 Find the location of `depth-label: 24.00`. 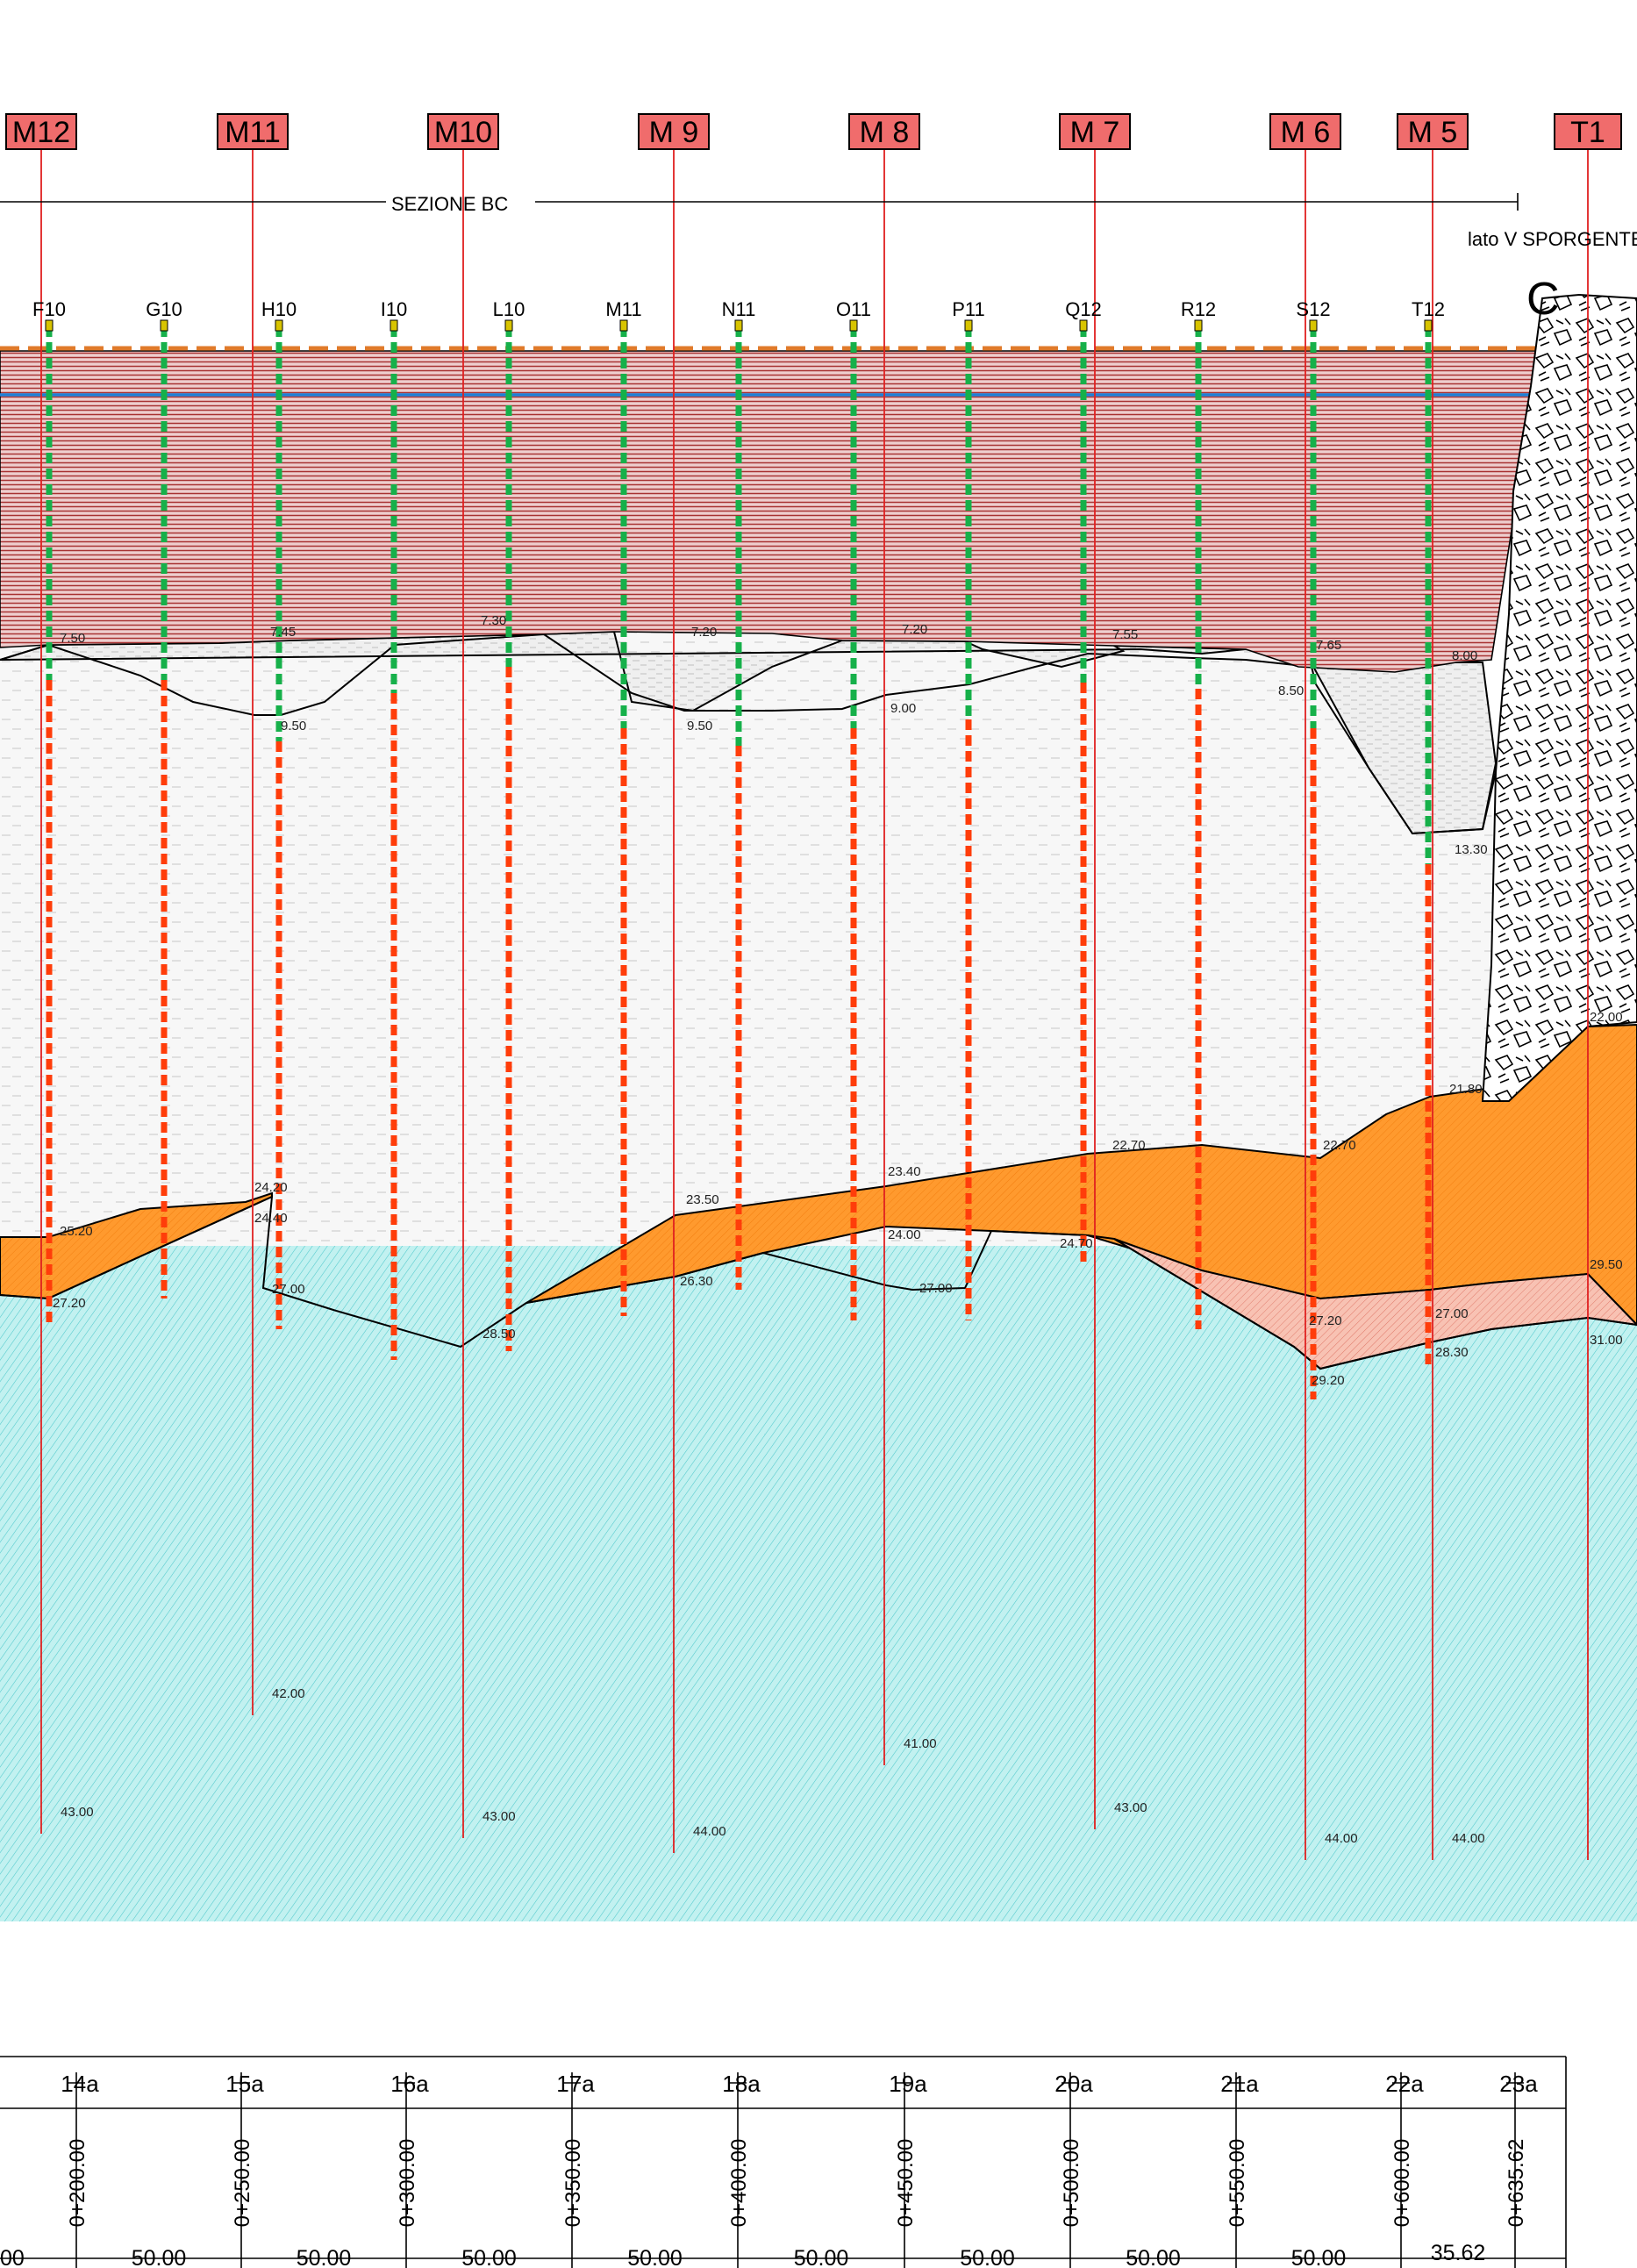

depth-label: 24.00 is located at coordinates (904, 1234).